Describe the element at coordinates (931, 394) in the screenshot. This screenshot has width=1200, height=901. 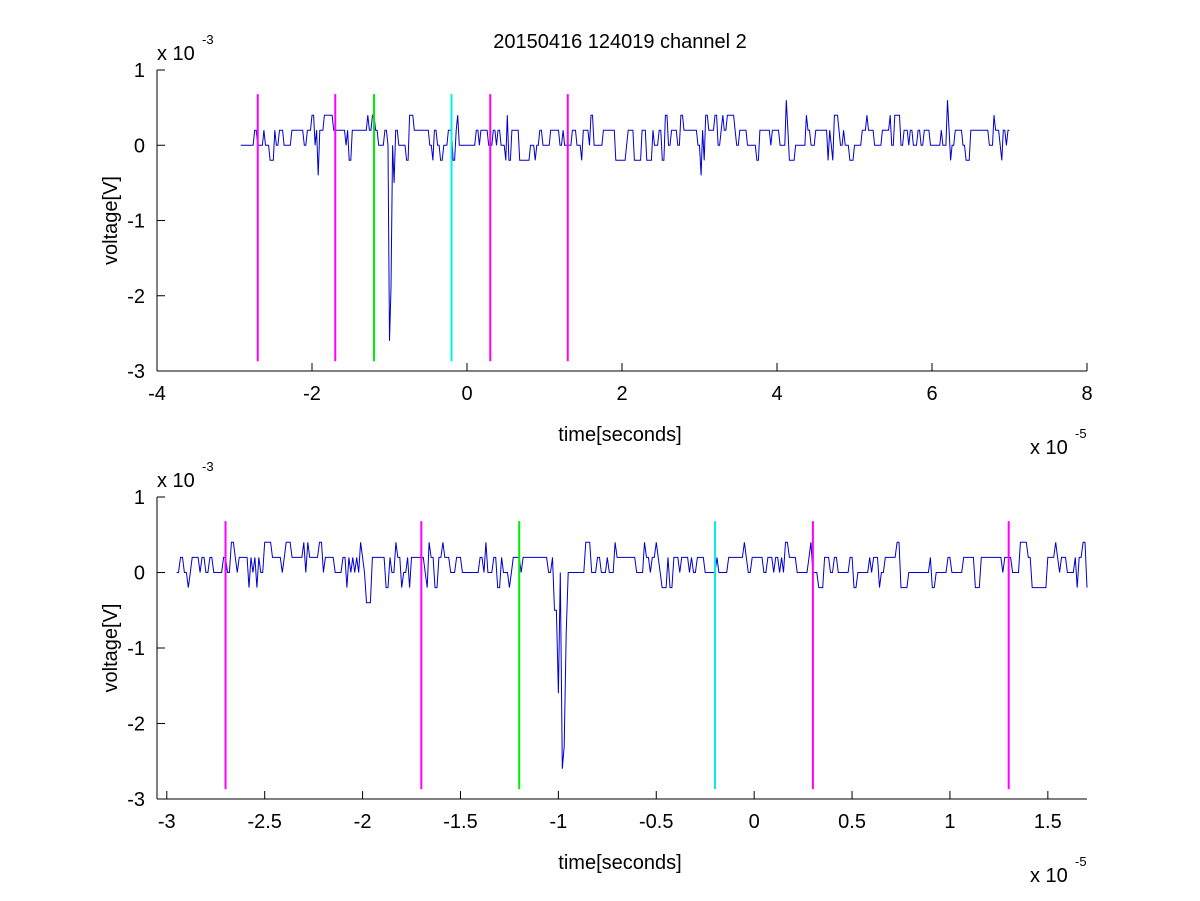
I see `x-tick-label: 6` at that location.